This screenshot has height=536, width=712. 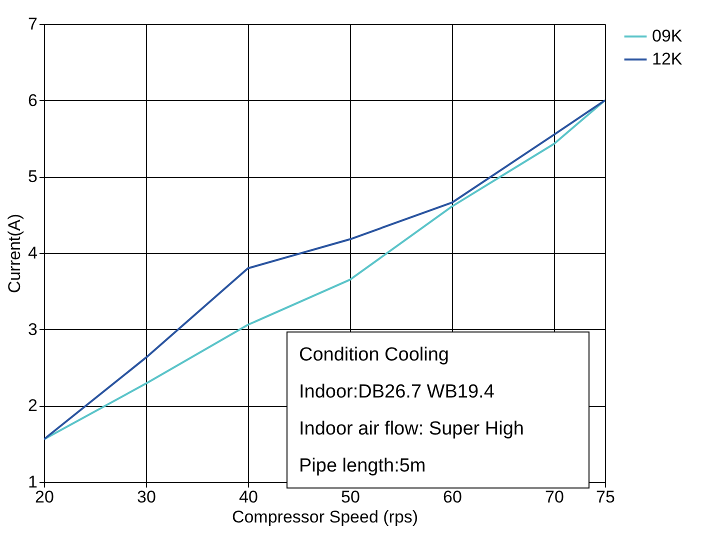 What do you see at coordinates (554, 497) in the screenshot?
I see `x-tick-label: 70` at bounding box center [554, 497].